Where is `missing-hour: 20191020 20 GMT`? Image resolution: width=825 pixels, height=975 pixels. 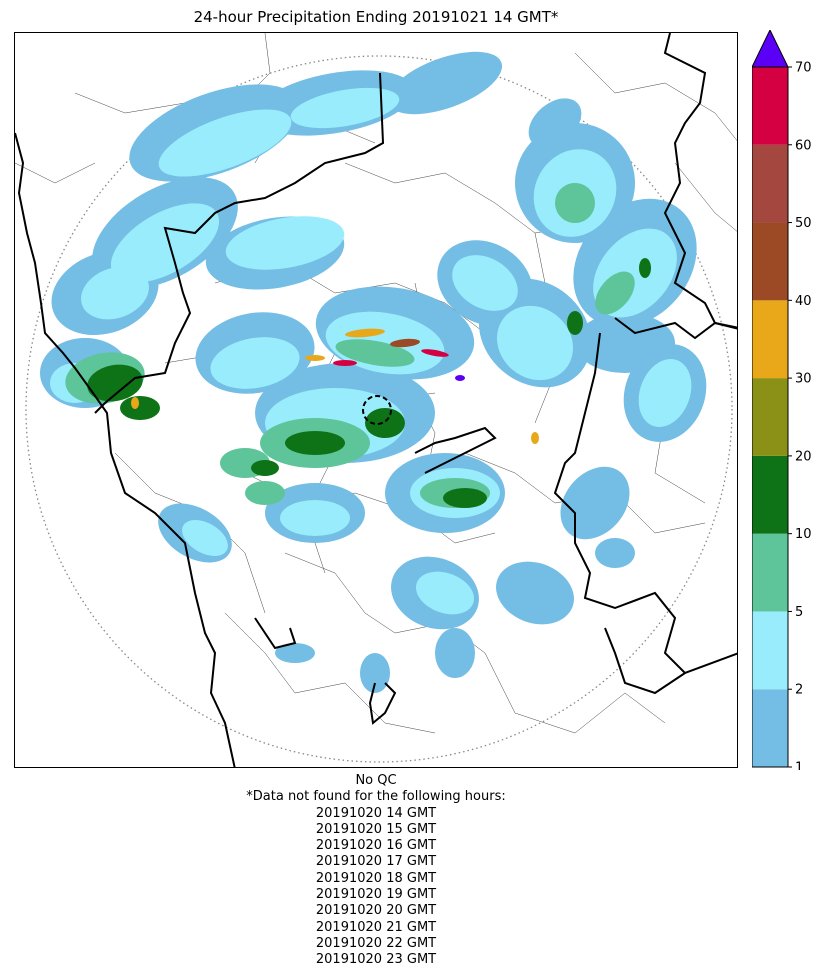 missing-hour: 20191020 20 GMT is located at coordinates (376, 911).